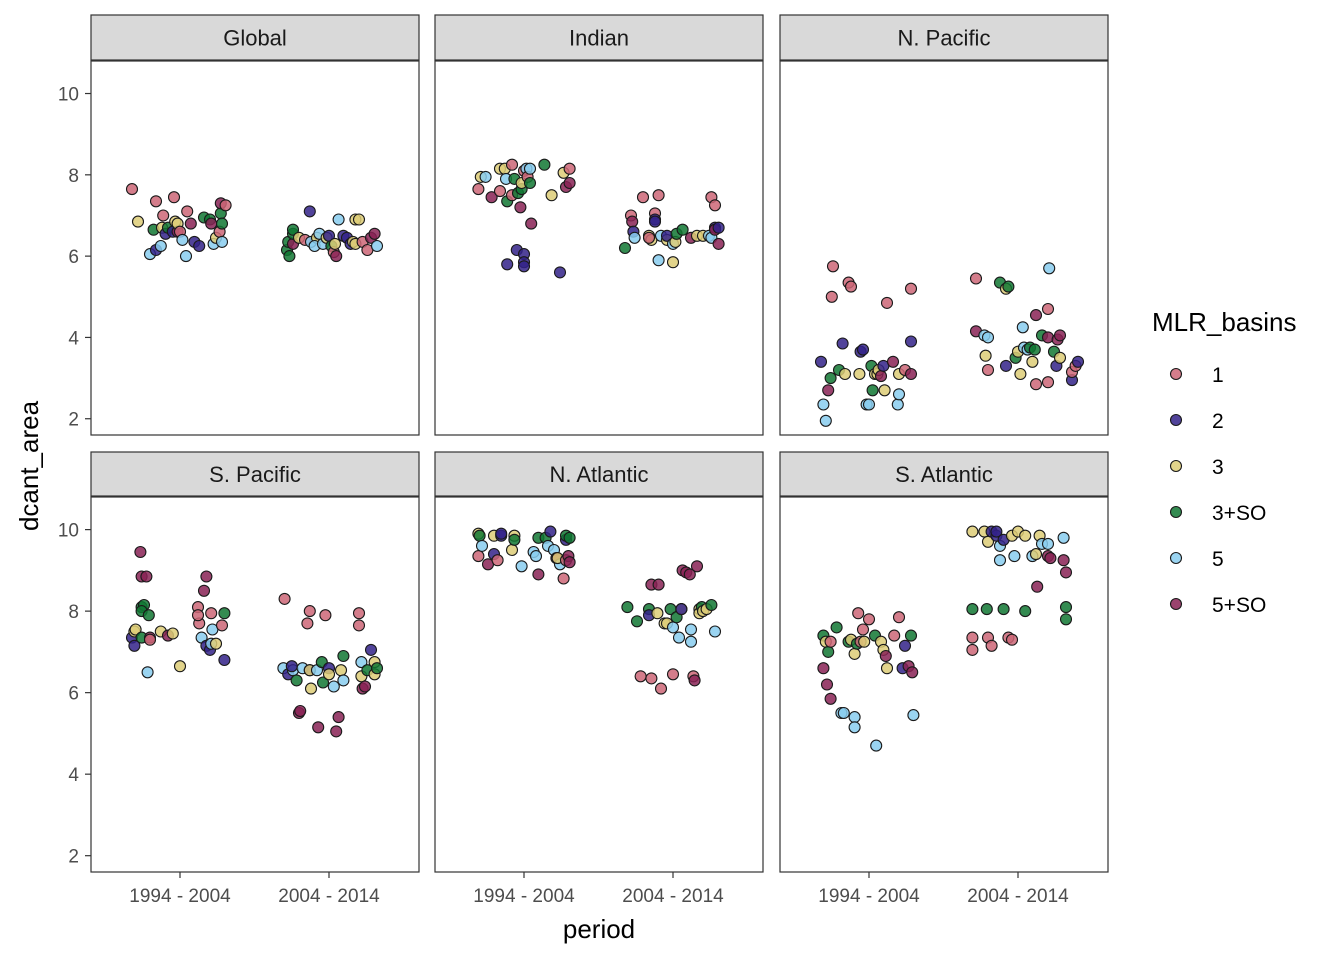 Image resolution: width=1344 pixels, height=960 pixels. What do you see at coordinates (944, 662) in the screenshot?
I see `panel-s-atlantic: S. Atlantic` at bounding box center [944, 662].